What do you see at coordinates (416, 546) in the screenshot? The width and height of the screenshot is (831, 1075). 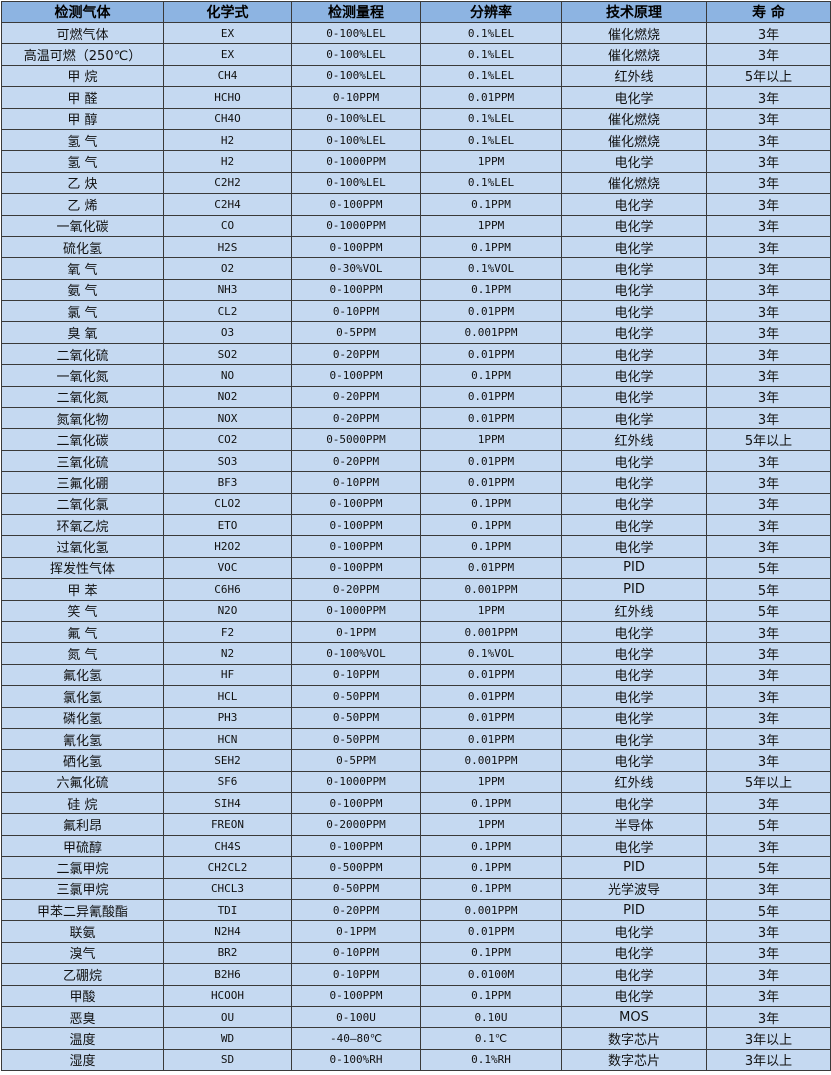 I see `table-row: 过氧化氢 H2O2 0-100PPM 0.1PPM 电化学 3年` at bounding box center [416, 546].